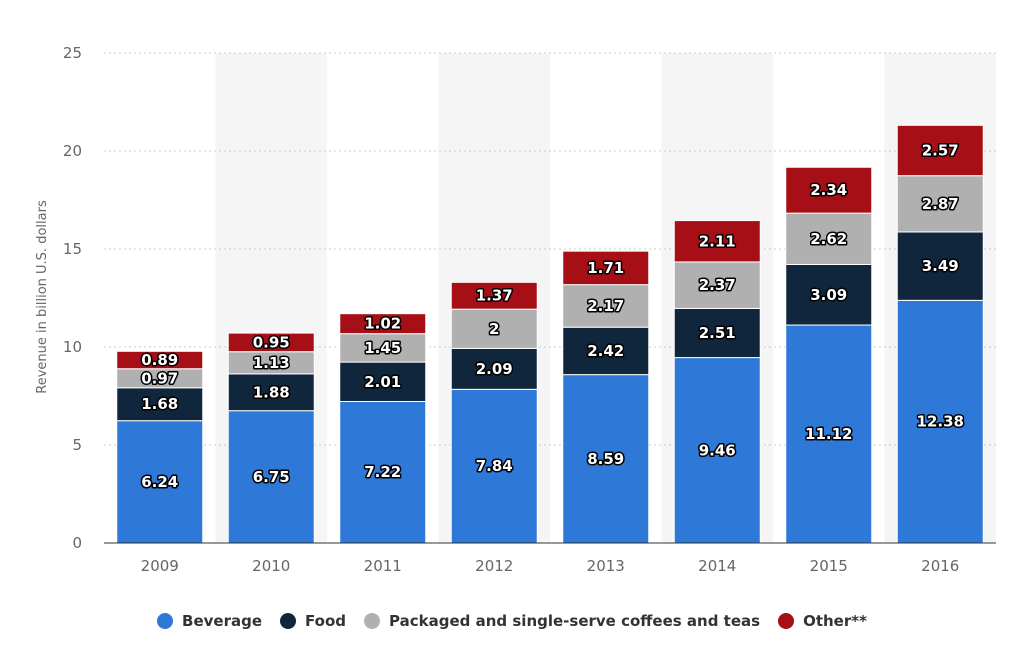  Describe the element at coordinates (160, 566) in the screenshot. I see `x-tick-label: 2009` at that location.